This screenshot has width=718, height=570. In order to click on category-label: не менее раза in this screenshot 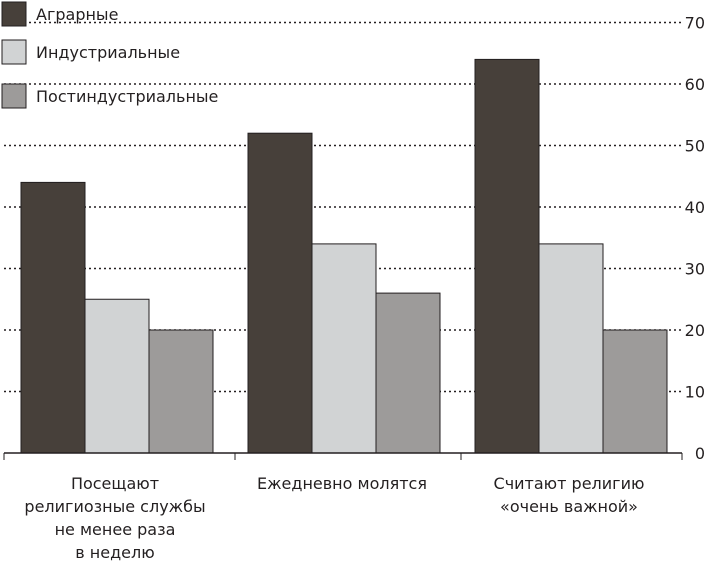, I will do `click(115, 529)`.